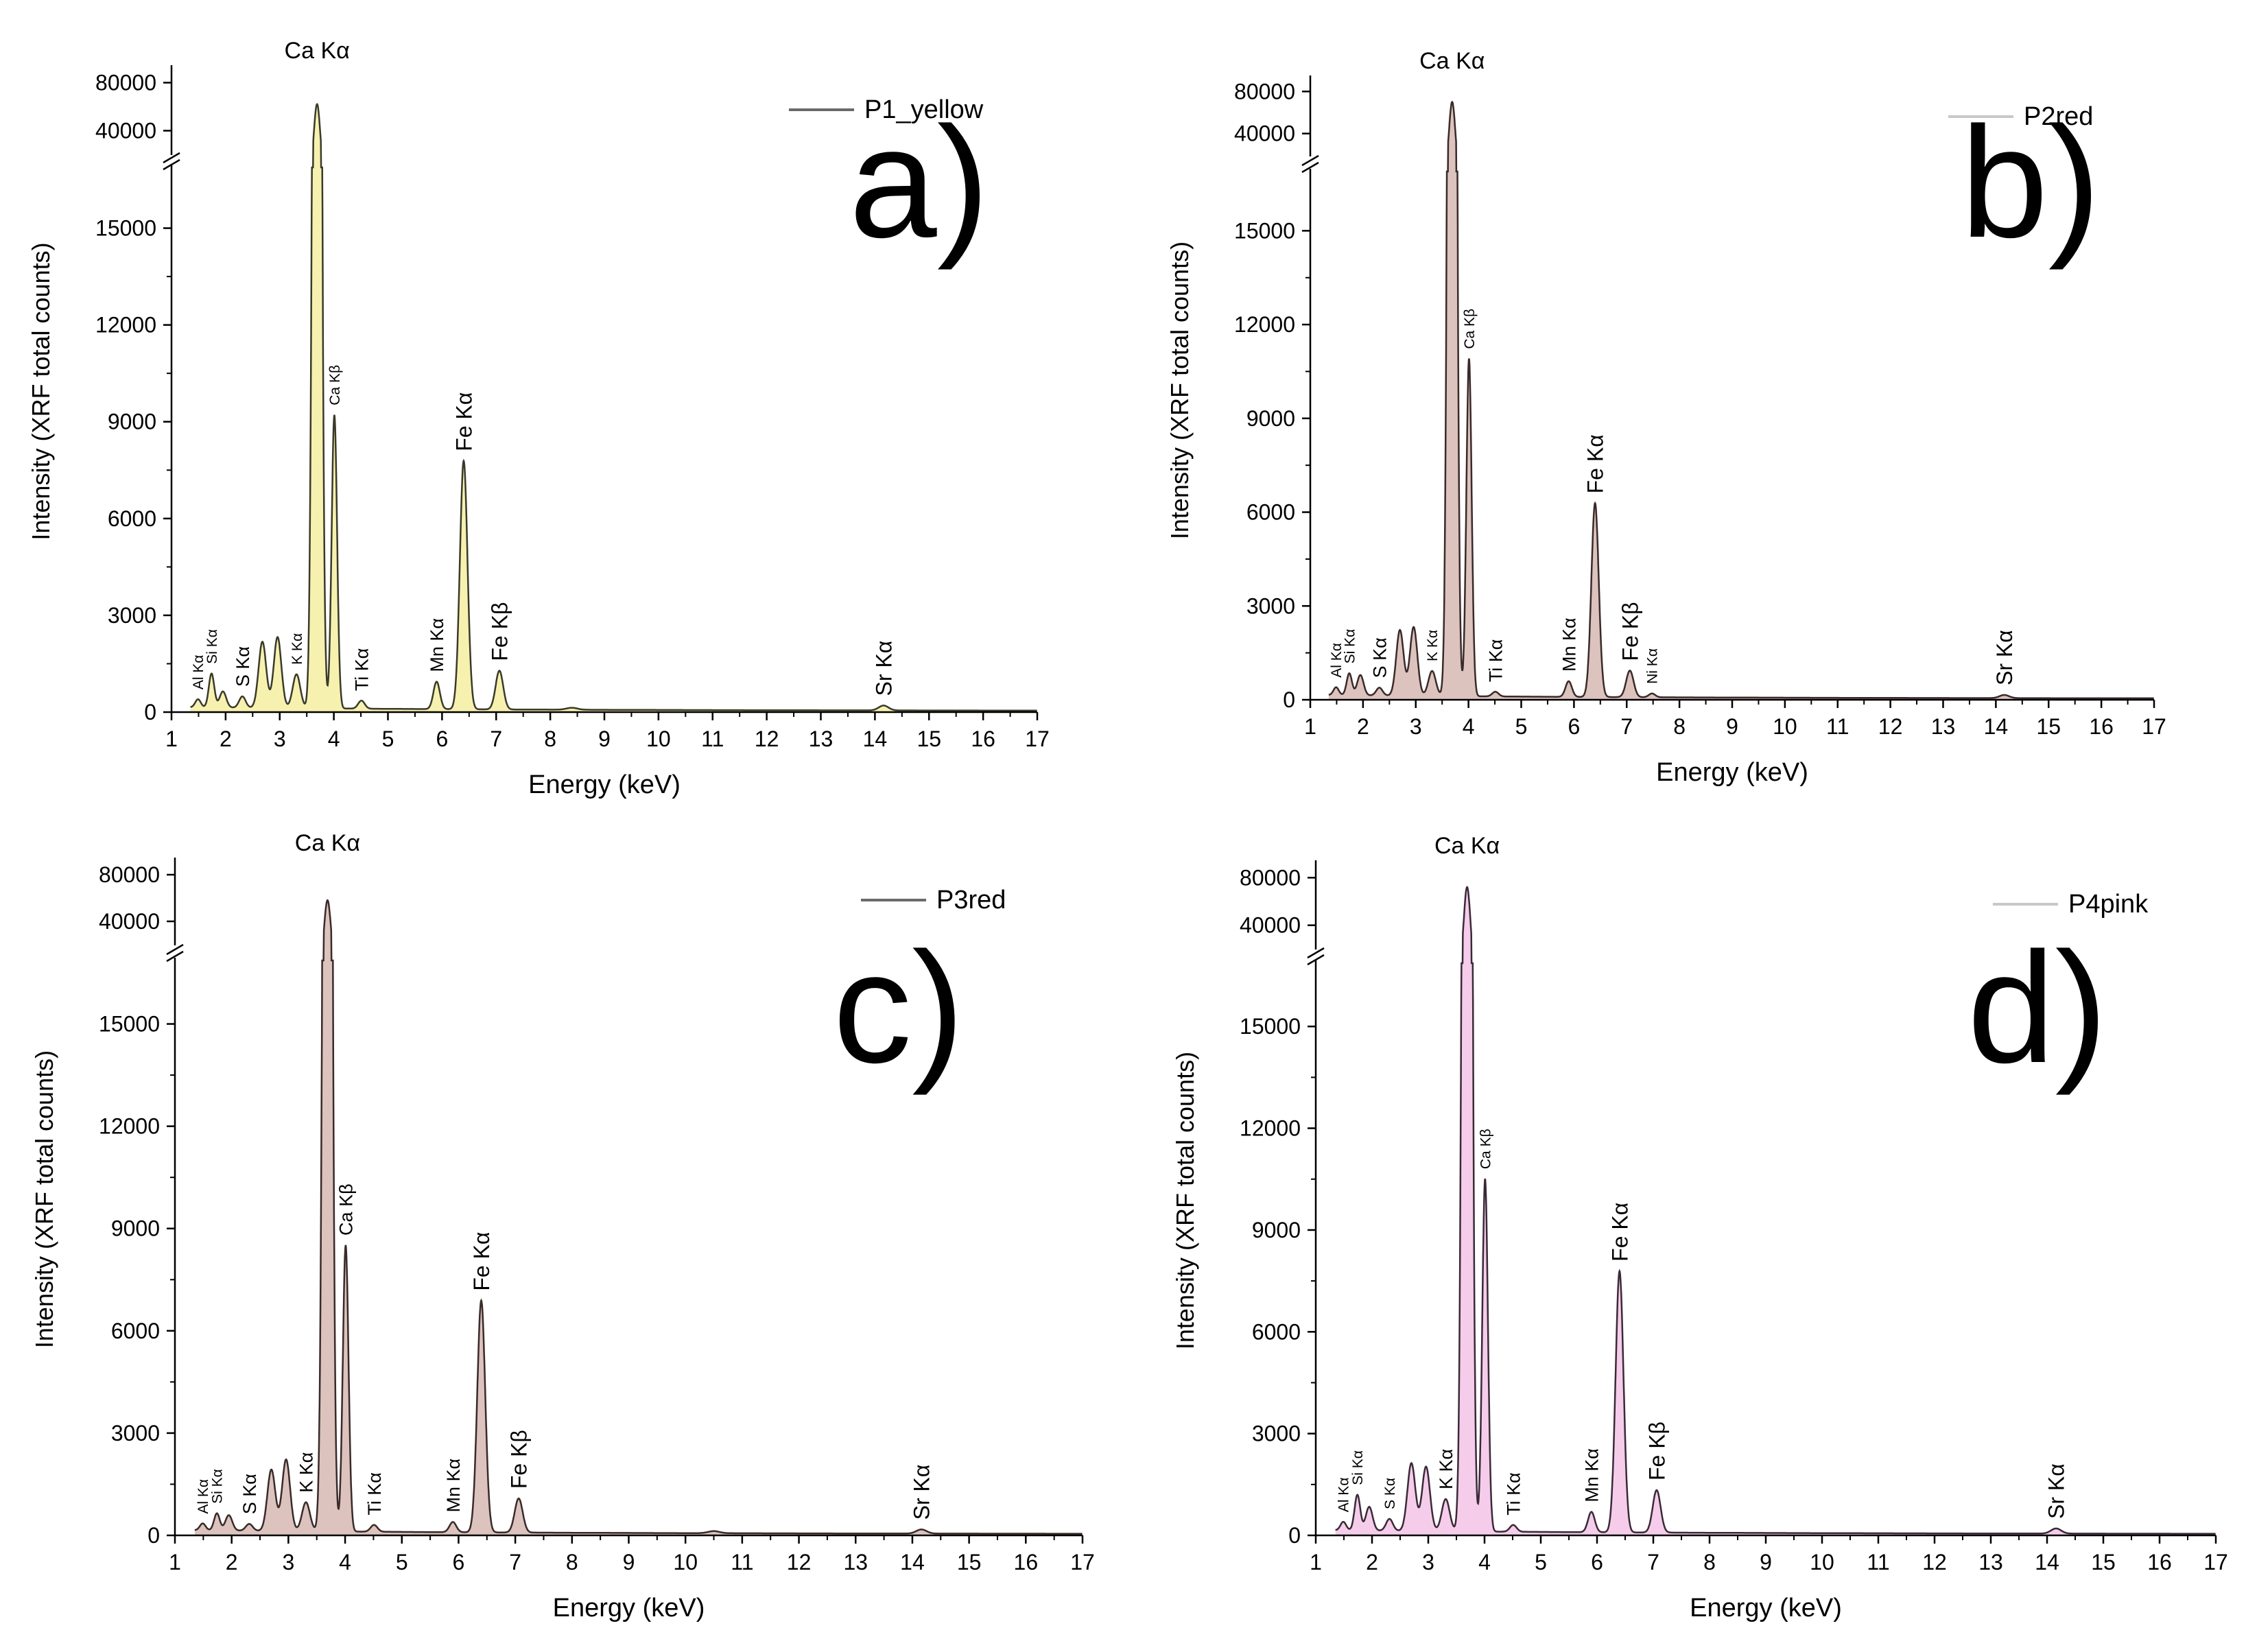  Describe the element at coordinates (550, 739) in the screenshot. I see `x-tick-label: 8` at that location.